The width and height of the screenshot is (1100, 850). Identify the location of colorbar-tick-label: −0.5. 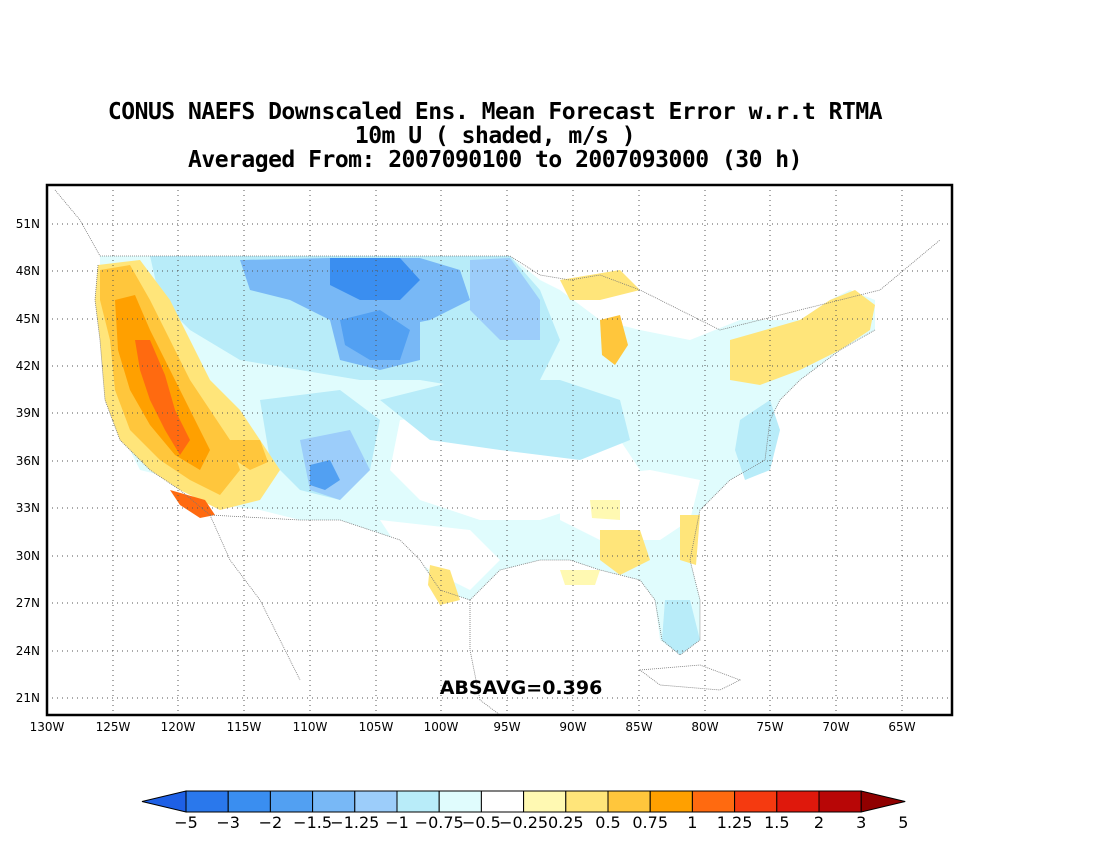
(481, 822).